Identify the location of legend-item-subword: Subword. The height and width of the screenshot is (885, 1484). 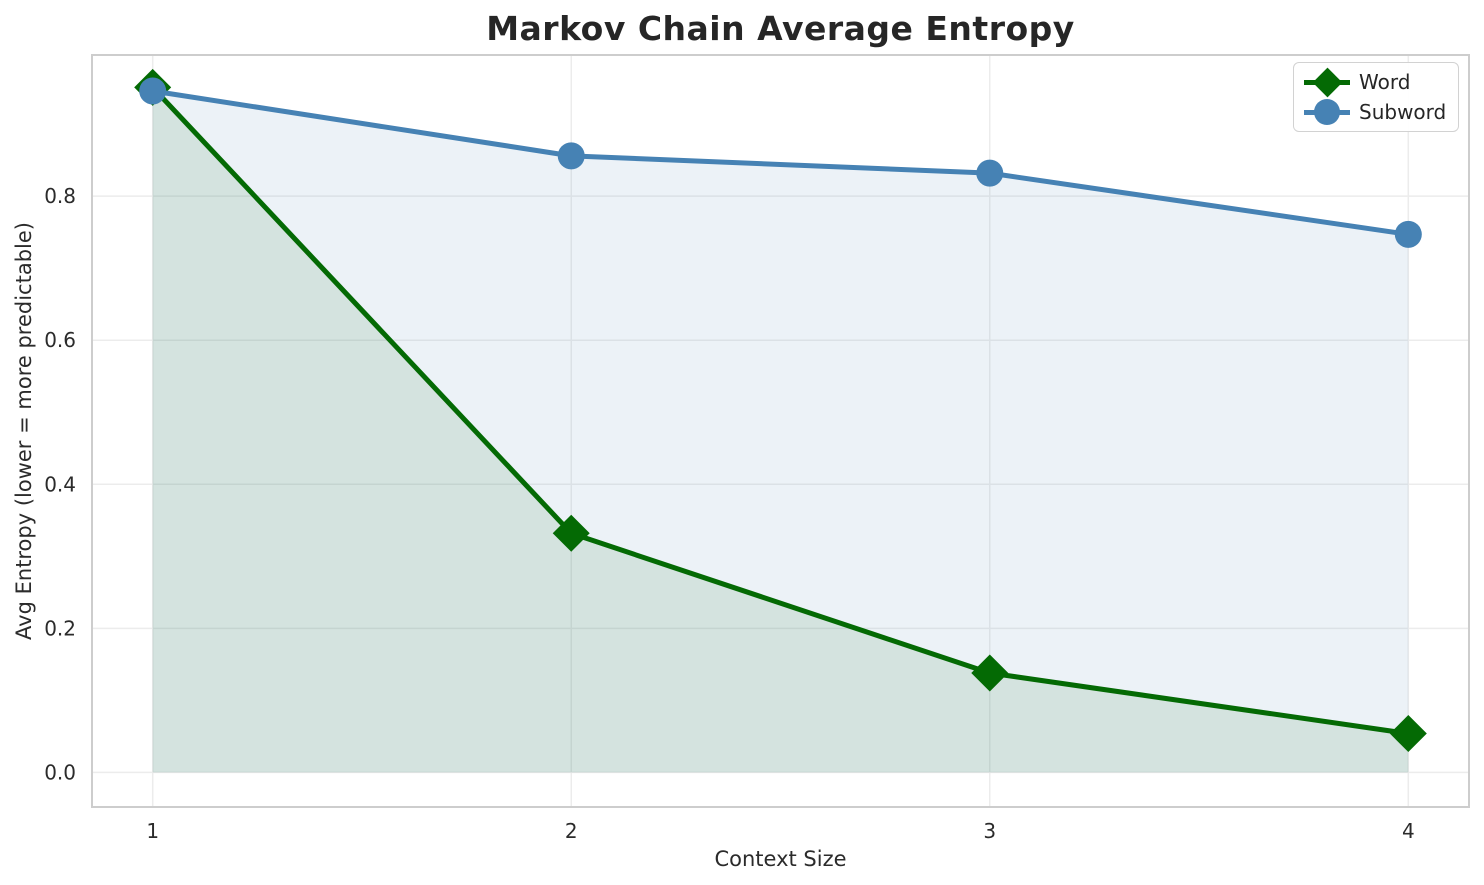
(1376, 112).